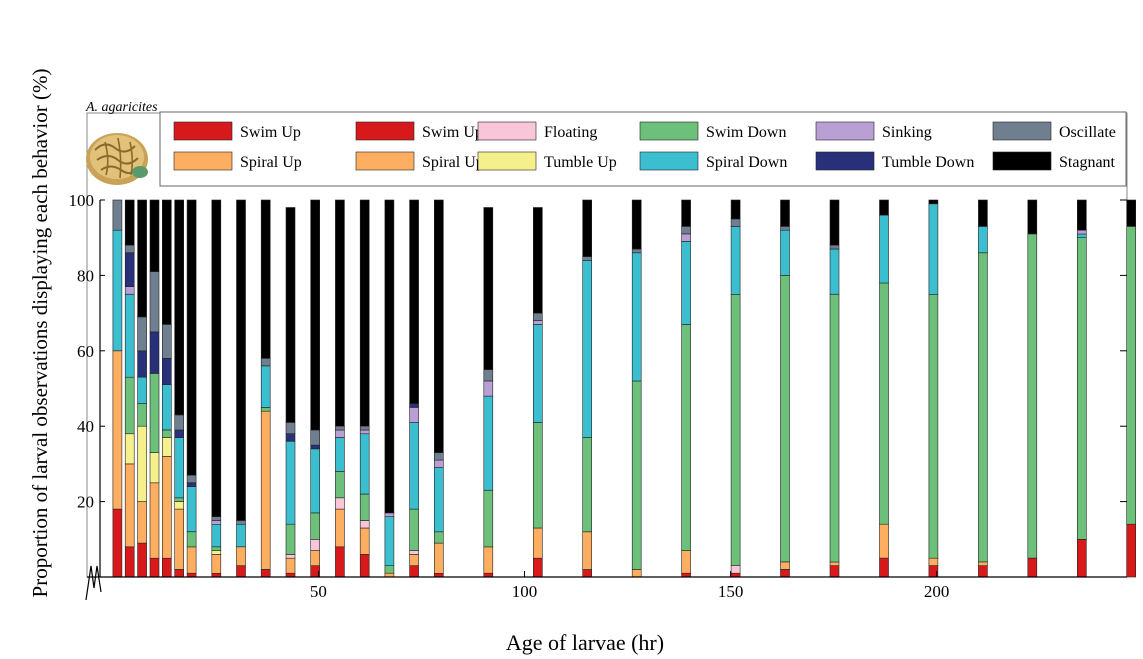 The height and width of the screenshot is (659, 1143). What do you see at coordinates (167, 371) in the screenshot?
I see `bar-segment-tumble-down` at bounding box center [167, 371].